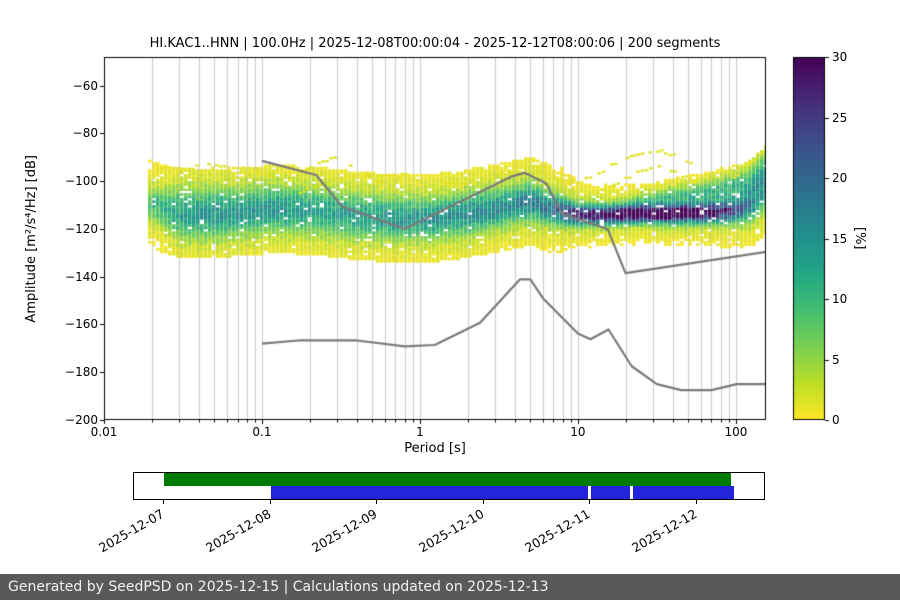 The width and height of the screenshot is (900, 600). Describe the element at coordinates (238, 531) in the screenshot. I see `timeline-date-label: 2025-12-08` at that location.